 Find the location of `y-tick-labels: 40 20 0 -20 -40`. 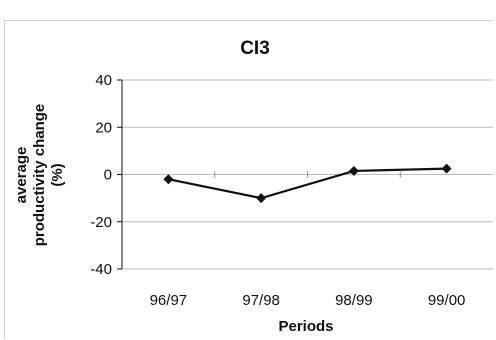

y-tick-labels: 40 20 0 -20 -40 is located at coordinates (101, 175).